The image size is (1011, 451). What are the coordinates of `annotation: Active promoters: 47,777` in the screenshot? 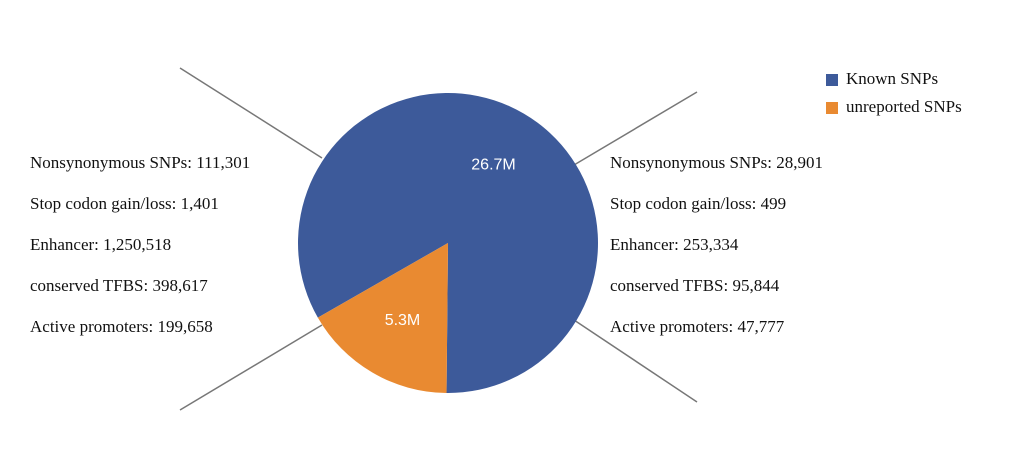 It's located at (697, 326).